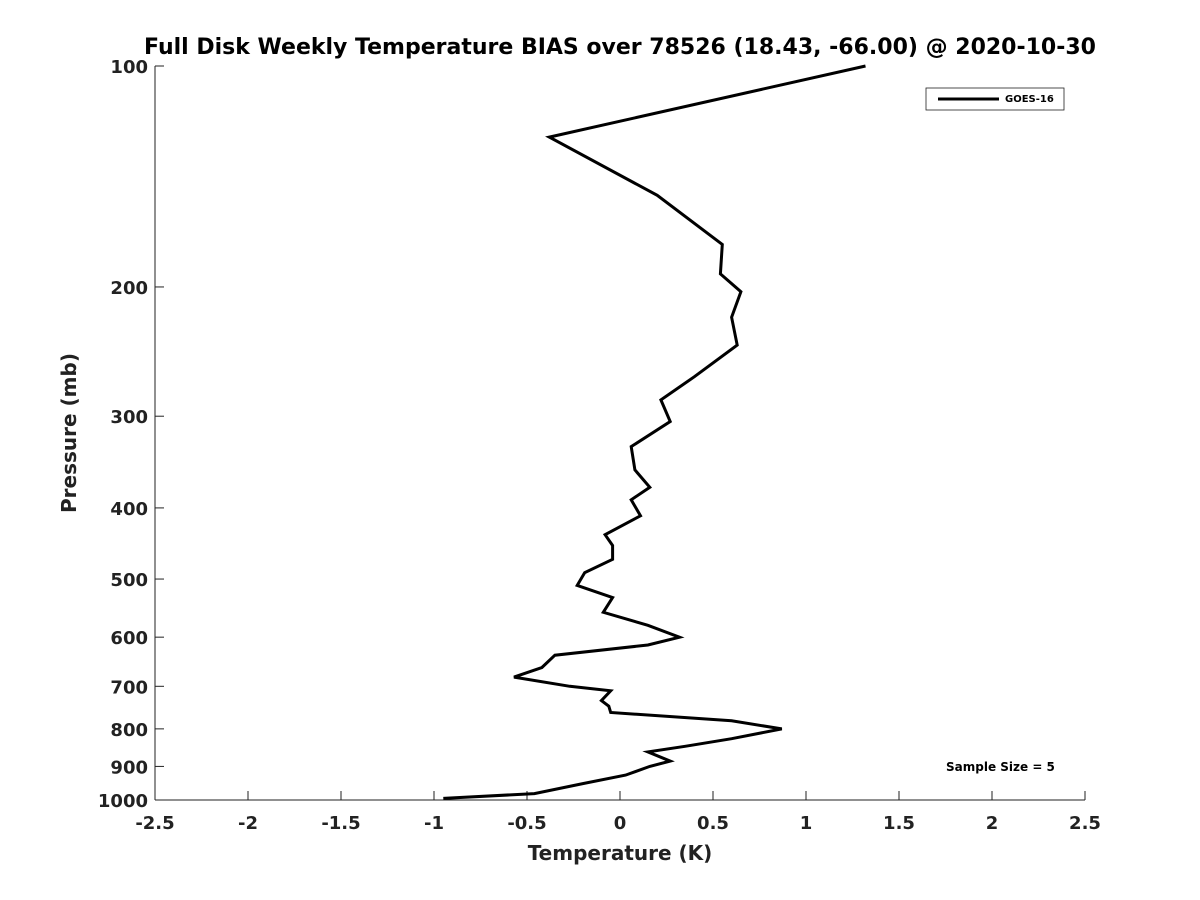 Image resolution: width=1200 pixels, height=900 pixels. Describe the element at coordinates (129, 288) in the screenshot. I see `y-tick-label: 200` at that location.